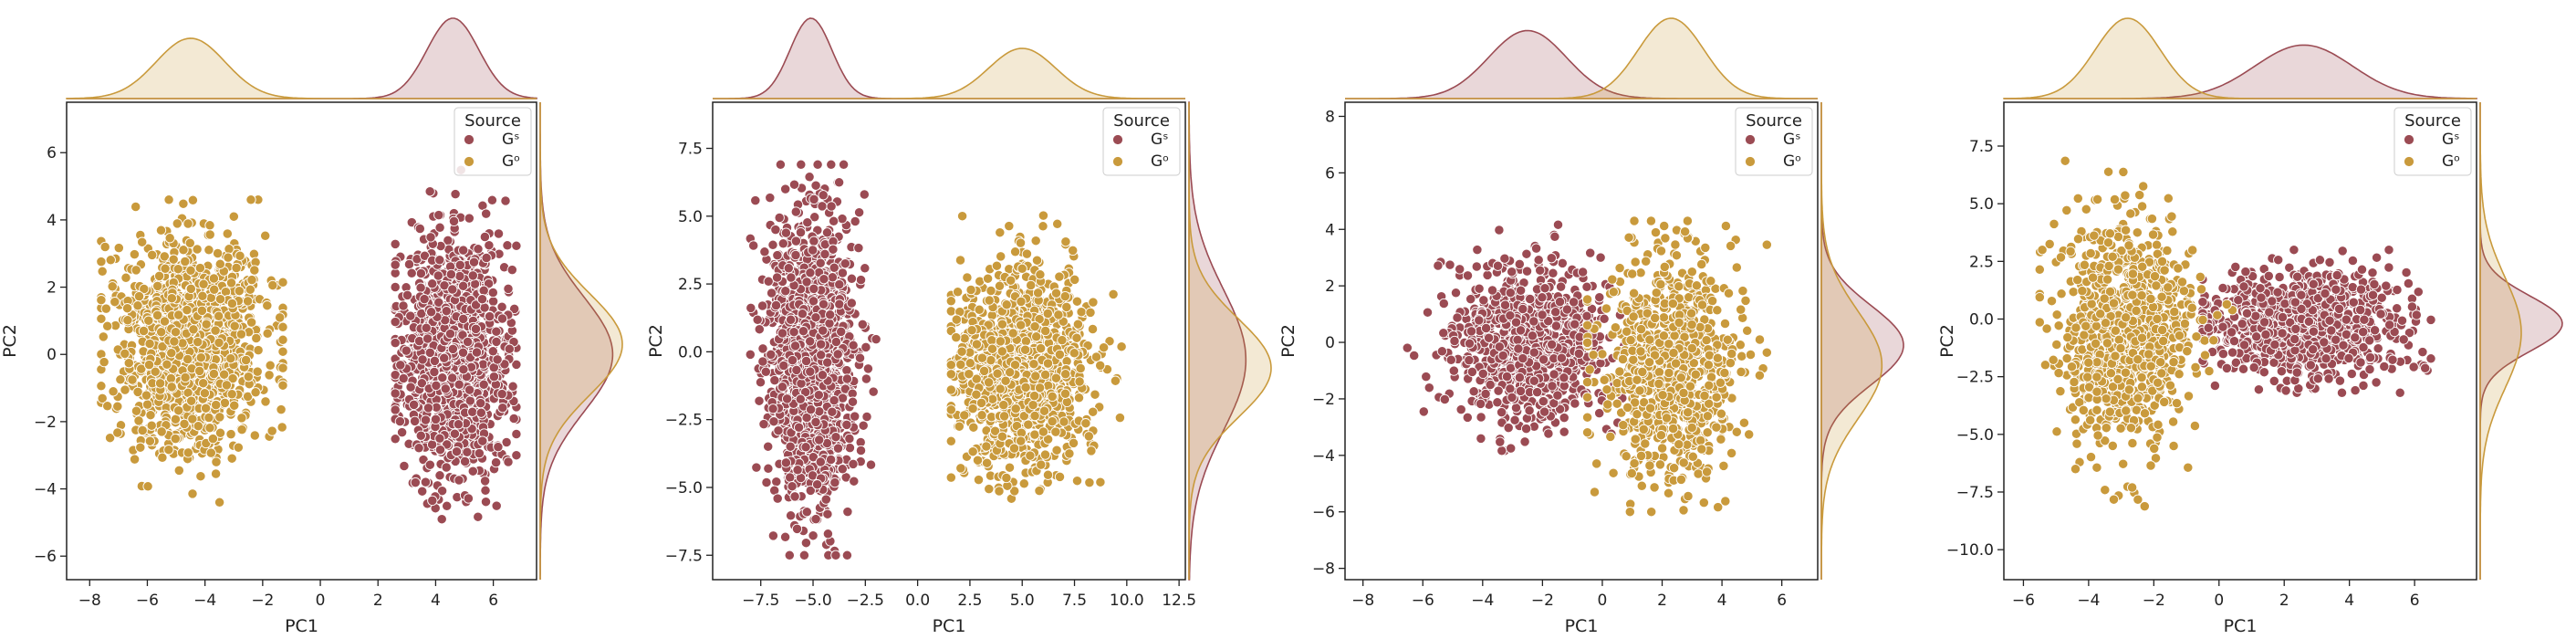 The height and width of the screenshot is (639, 2576). I want to click on y-tick-label: 6, so click(52, 153).